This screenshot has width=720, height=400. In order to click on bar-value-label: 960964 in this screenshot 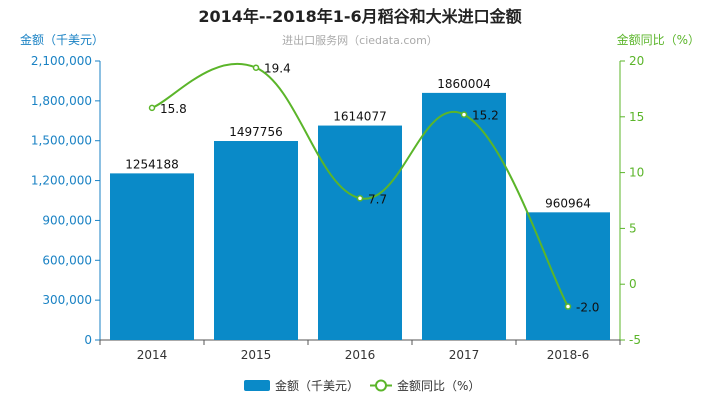, I will do `click(568, 203)`.